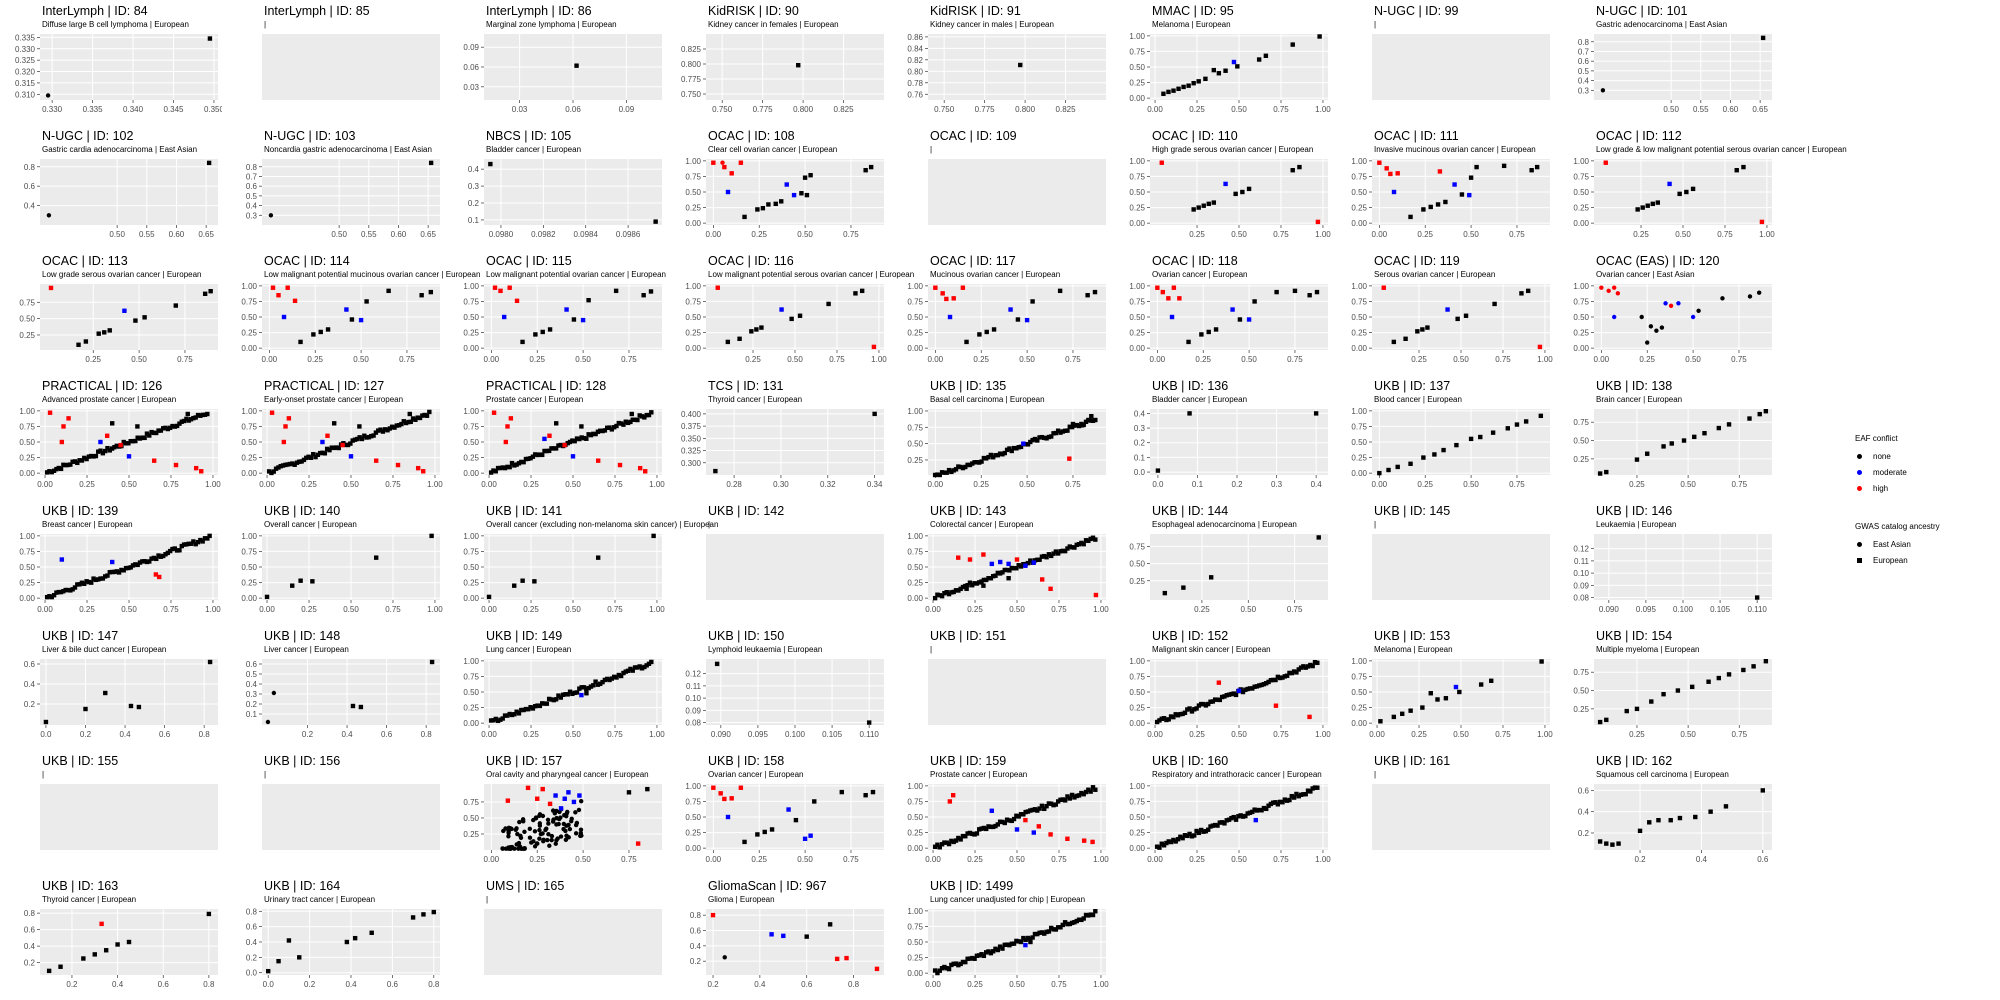 This screenshot has height=1000, width=2000. What do you see at coordinates (1200, 399) in the screenshot?
I see `facet-subtitle: Bladder cancer | European` at bounding box center [1200, 399].